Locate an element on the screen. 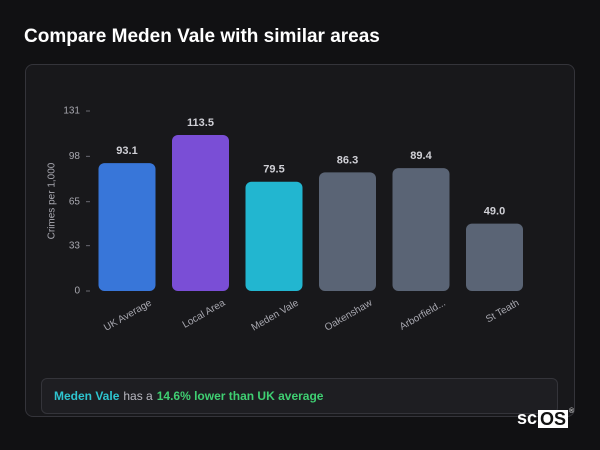  summary-comparison: 14.6% lower than UK average is located at coordinates (240, 396).